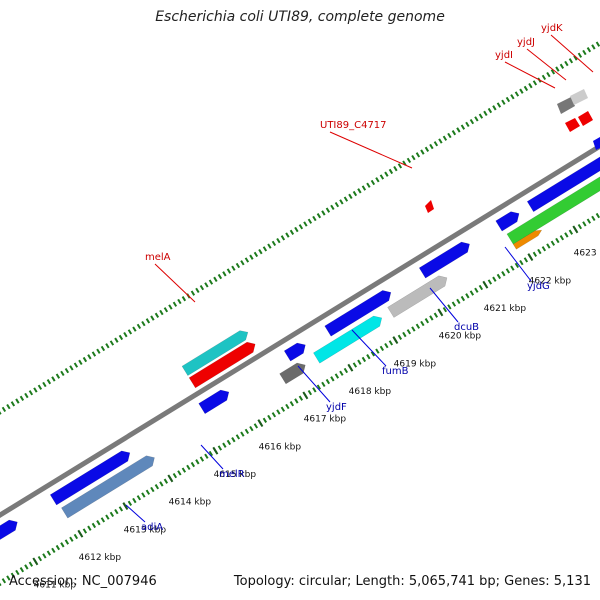 The height and width of the screenshot is (600, 600). I want to click on gene-label: yjdI, so click(504, 55).